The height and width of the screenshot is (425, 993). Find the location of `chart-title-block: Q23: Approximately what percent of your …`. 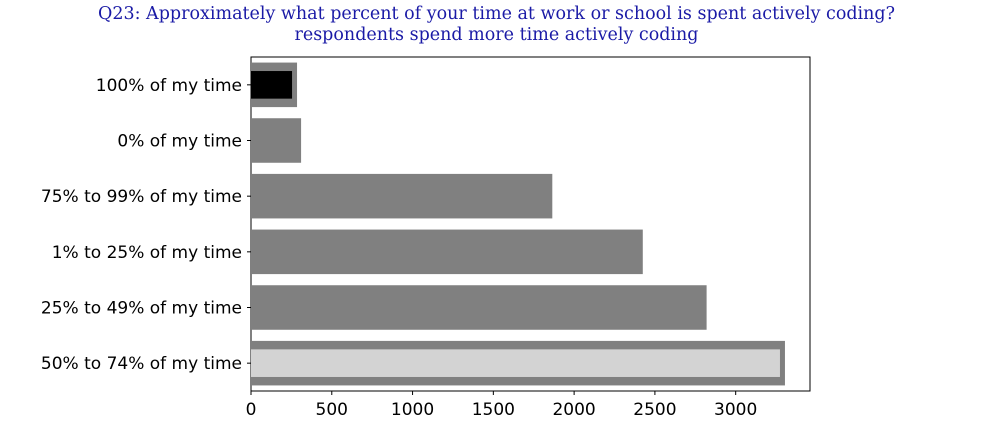

chart-title-block: Q23: Approximately what percent of your … is located at coordinates (496, 25).